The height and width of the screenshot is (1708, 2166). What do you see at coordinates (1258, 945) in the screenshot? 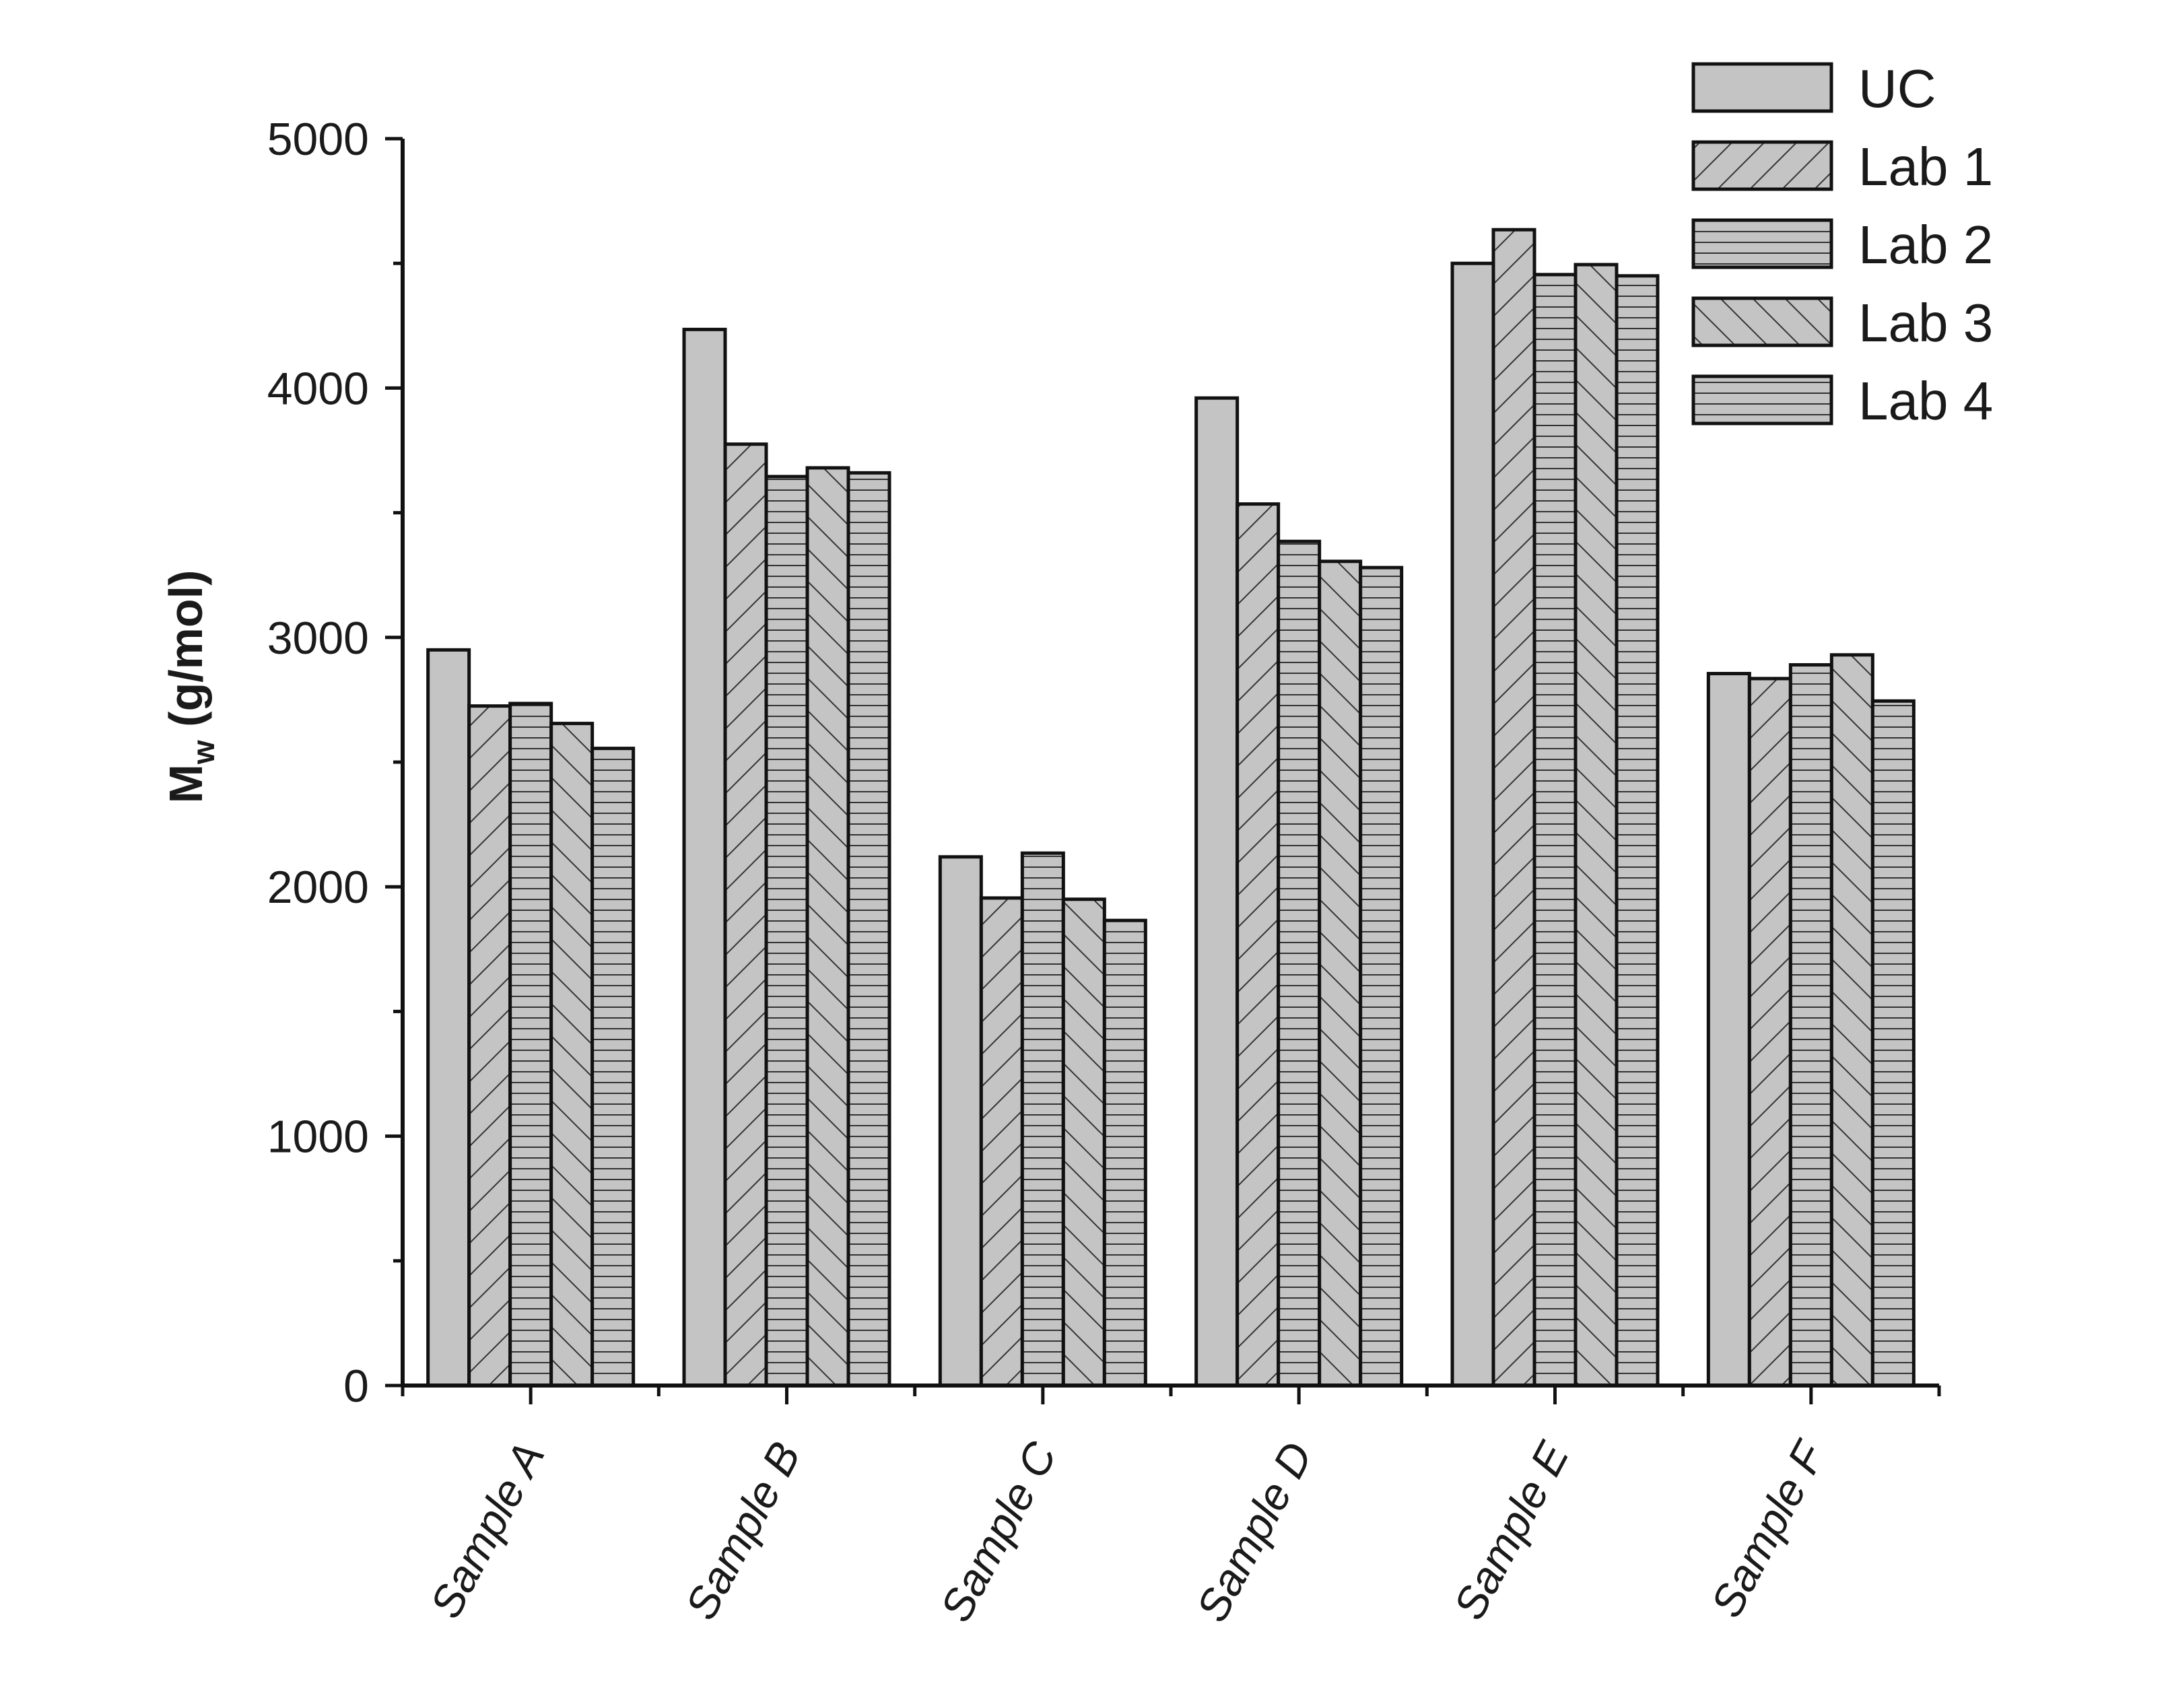
I see `bar-lab-1-sample-d` at bounding box center [1258, 945].